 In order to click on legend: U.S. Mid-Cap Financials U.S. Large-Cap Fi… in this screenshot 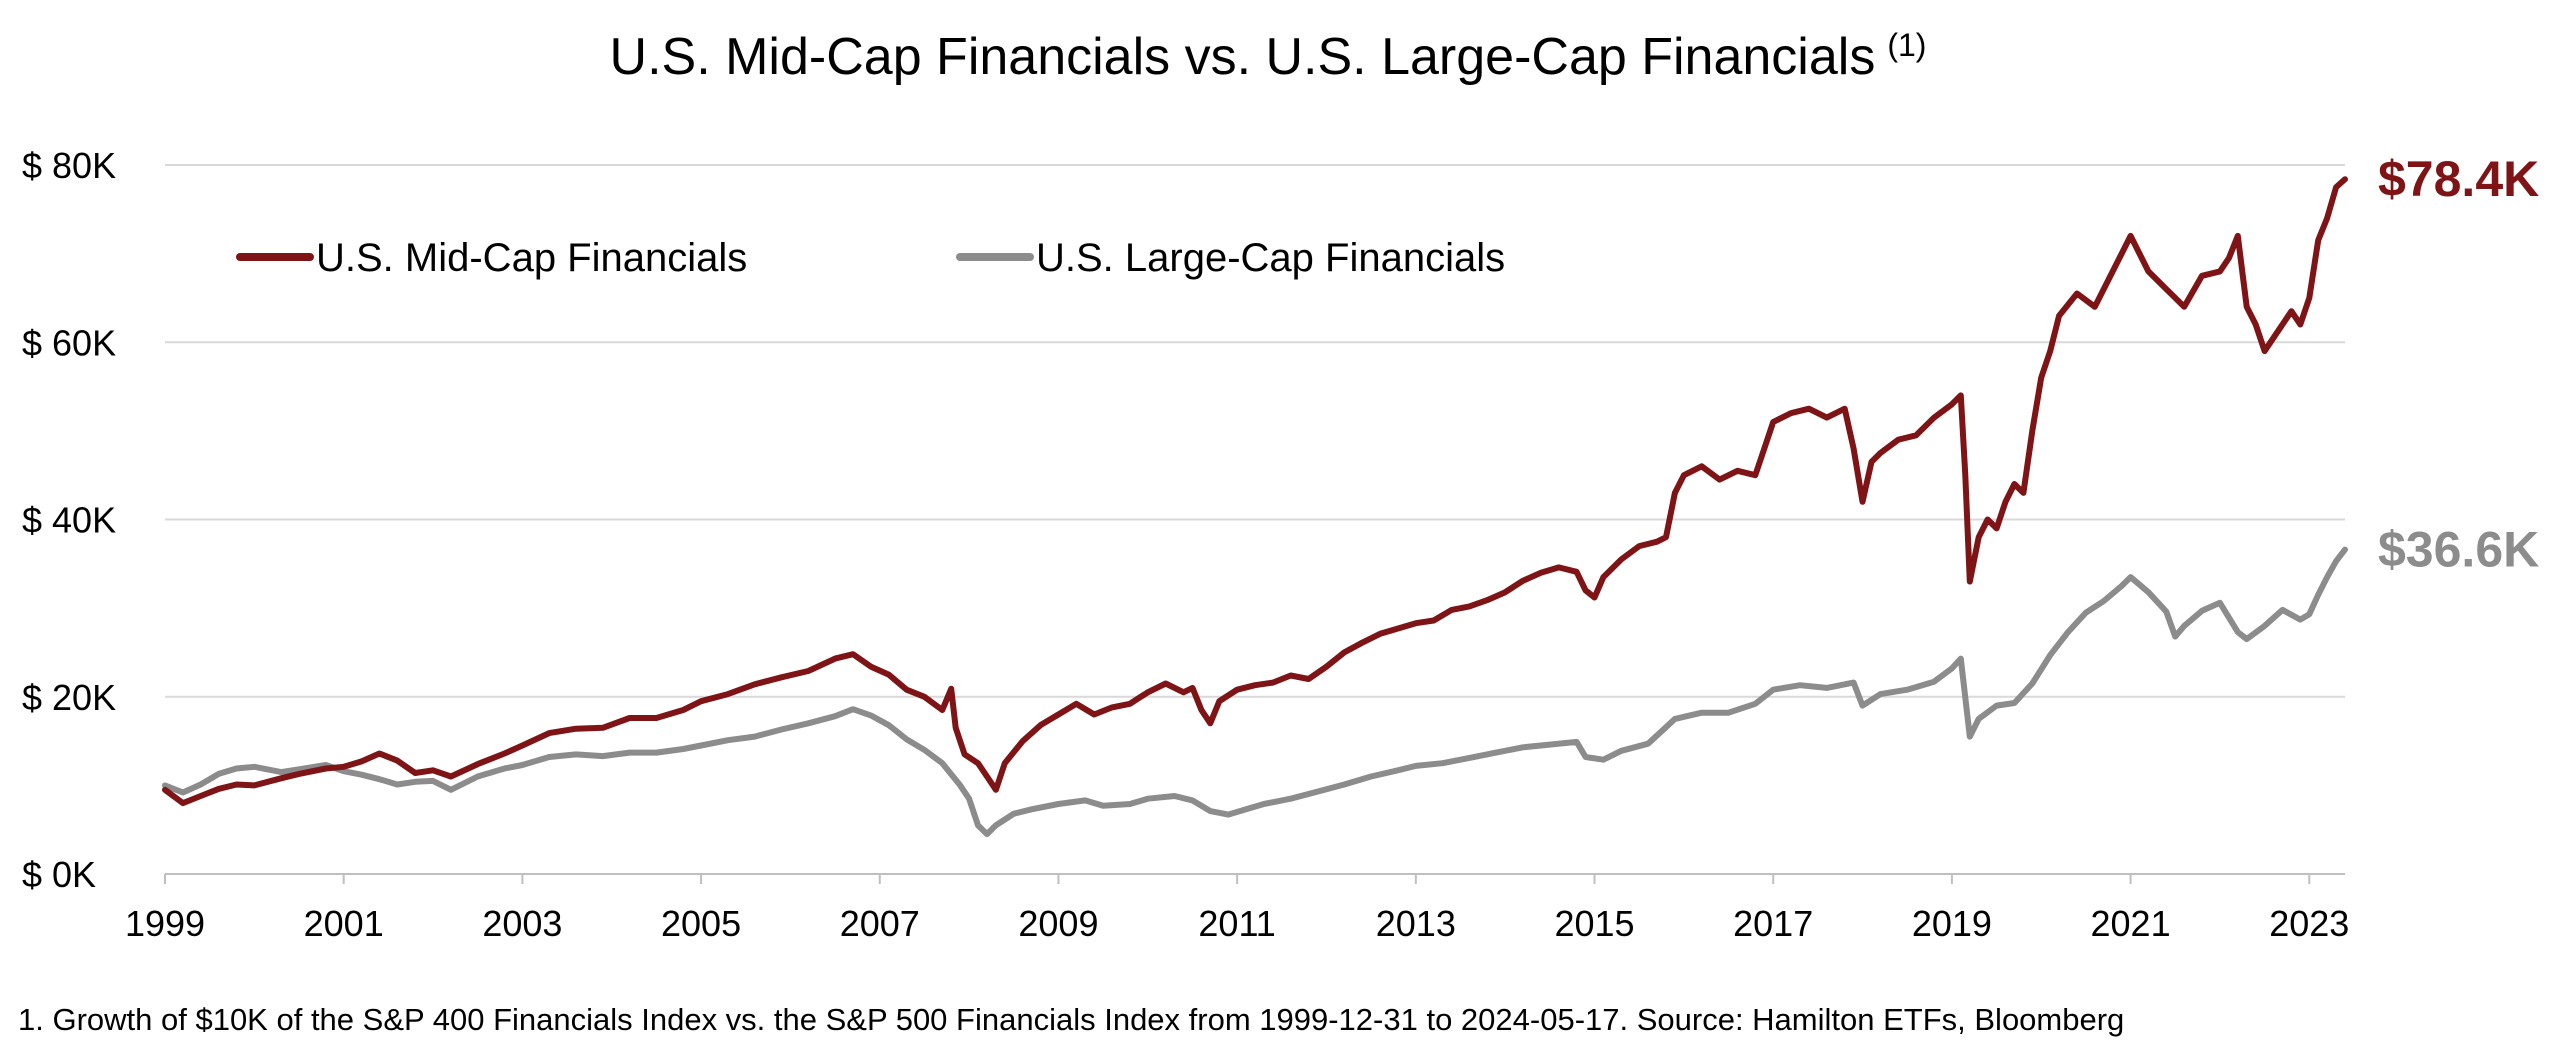, I will do `click(870, 258)`.